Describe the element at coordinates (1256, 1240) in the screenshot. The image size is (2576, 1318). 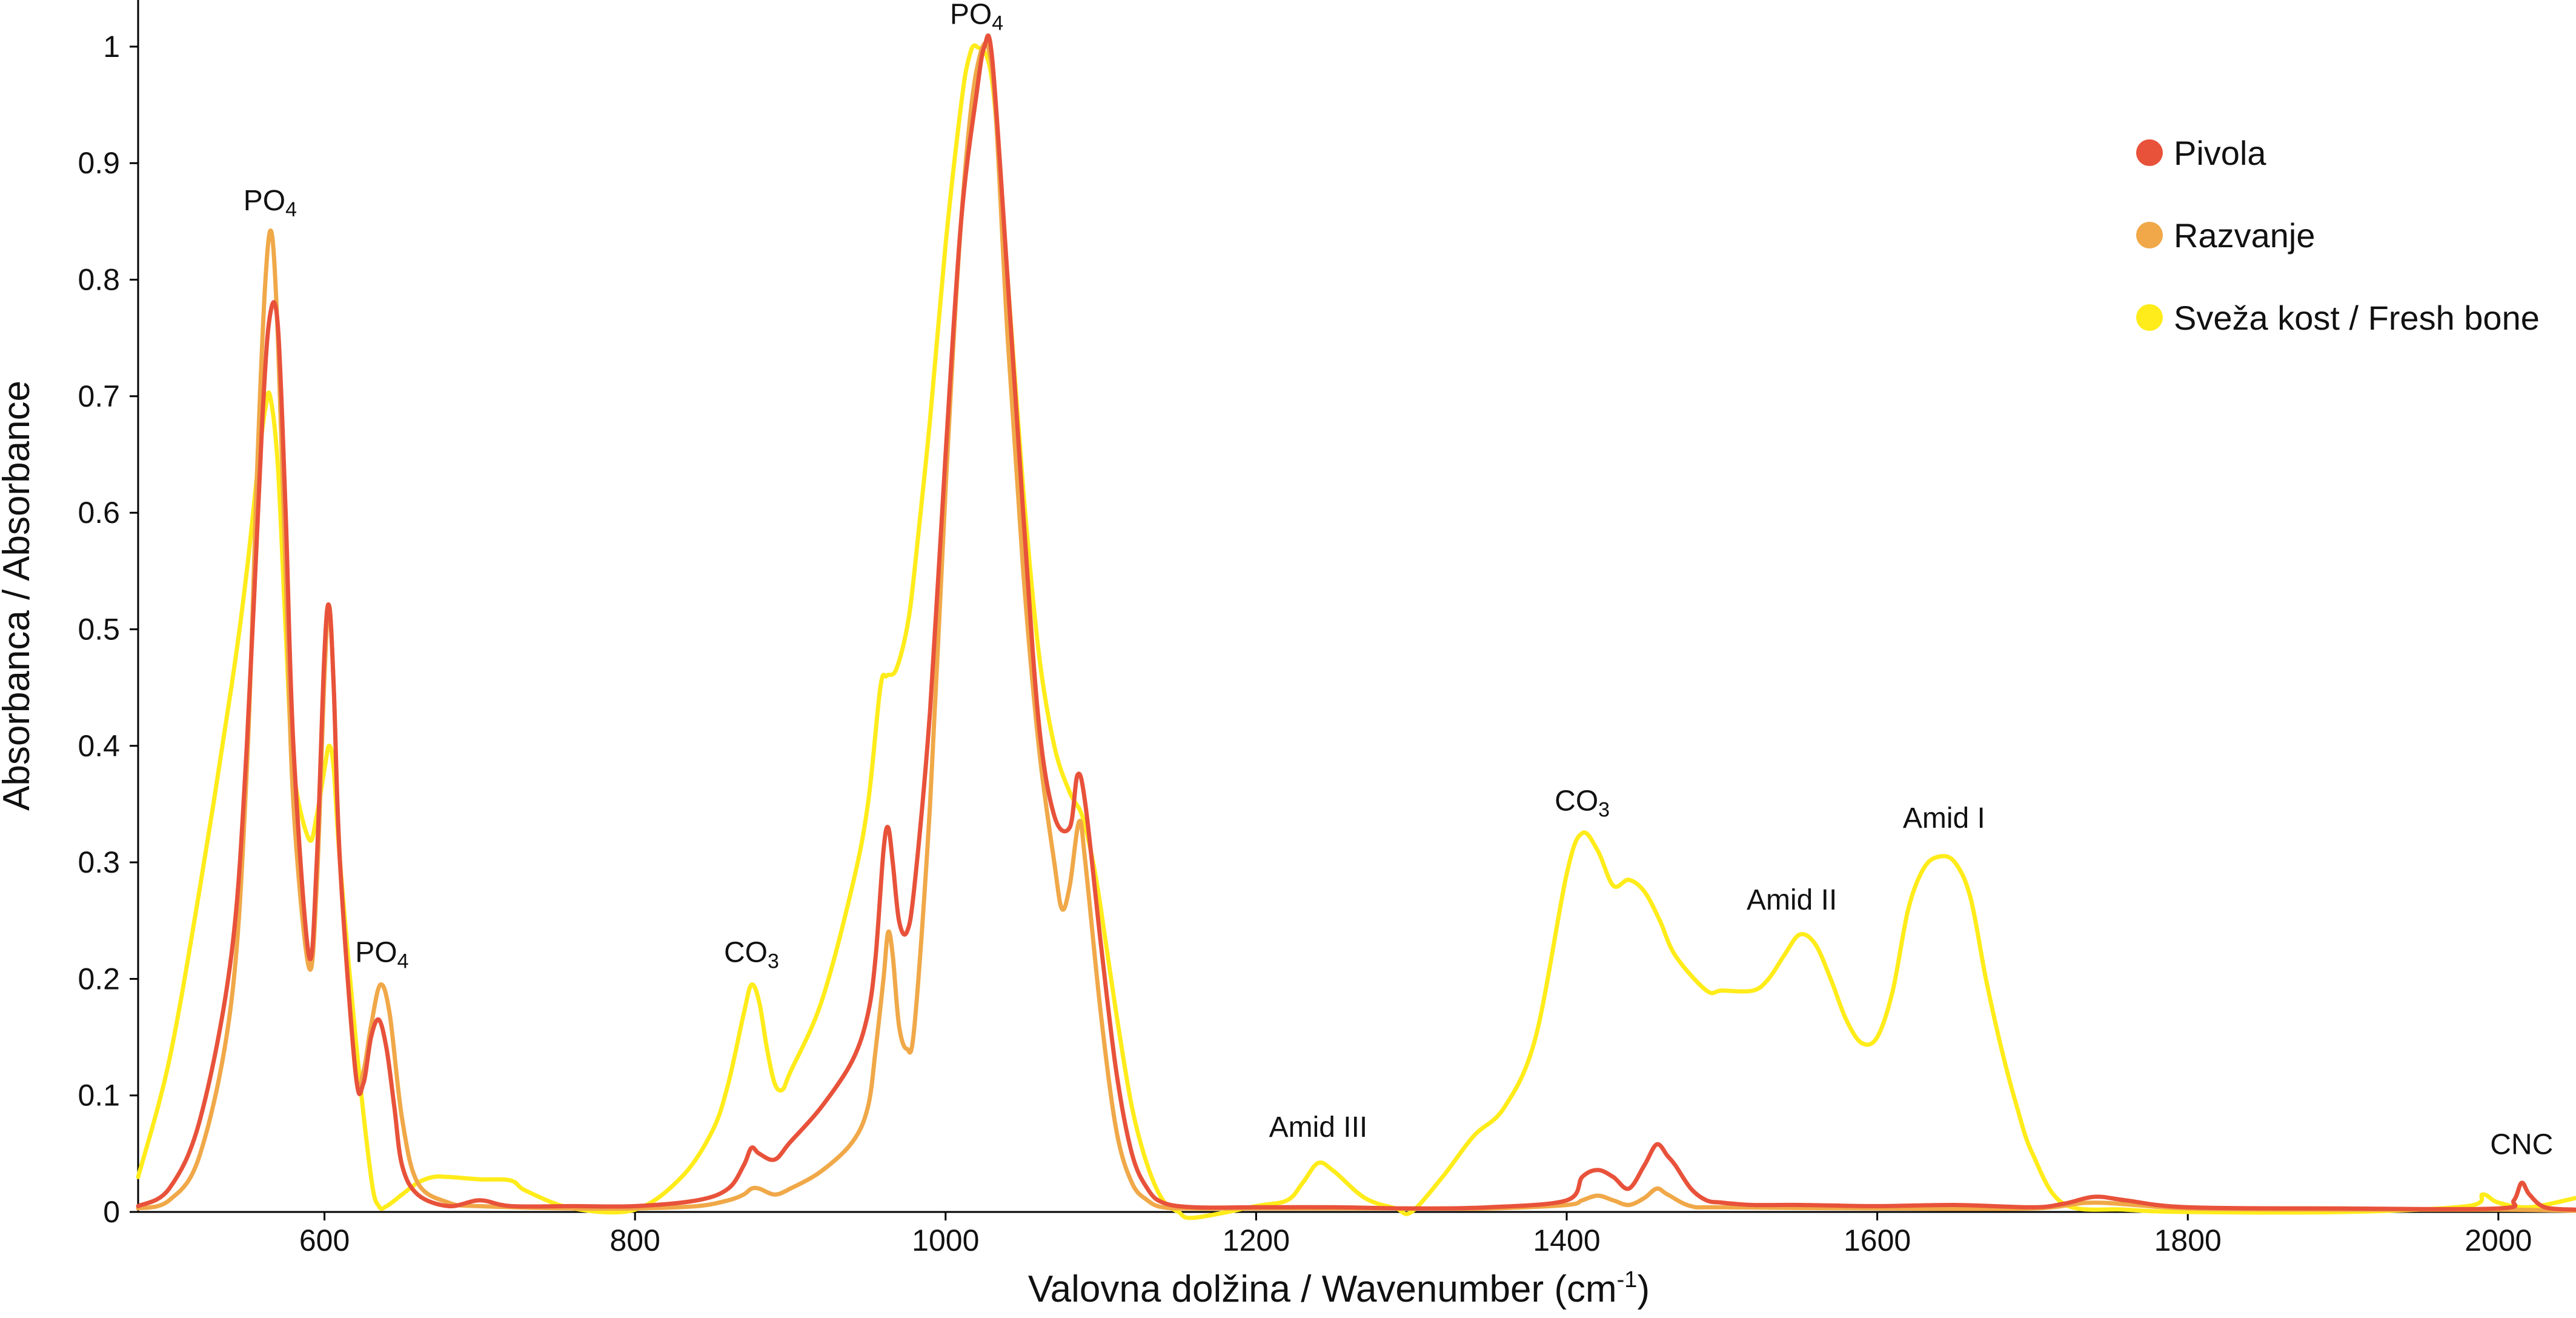
I see `x-tick-label: 1200` at that location.